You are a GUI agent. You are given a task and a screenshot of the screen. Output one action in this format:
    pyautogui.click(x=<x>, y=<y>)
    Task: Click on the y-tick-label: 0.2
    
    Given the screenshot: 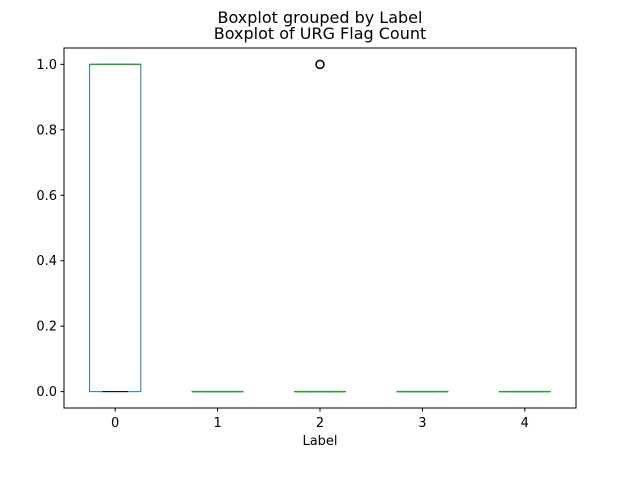 What is the action you would take?
    pyautogui.click(x=46, y=327)
    